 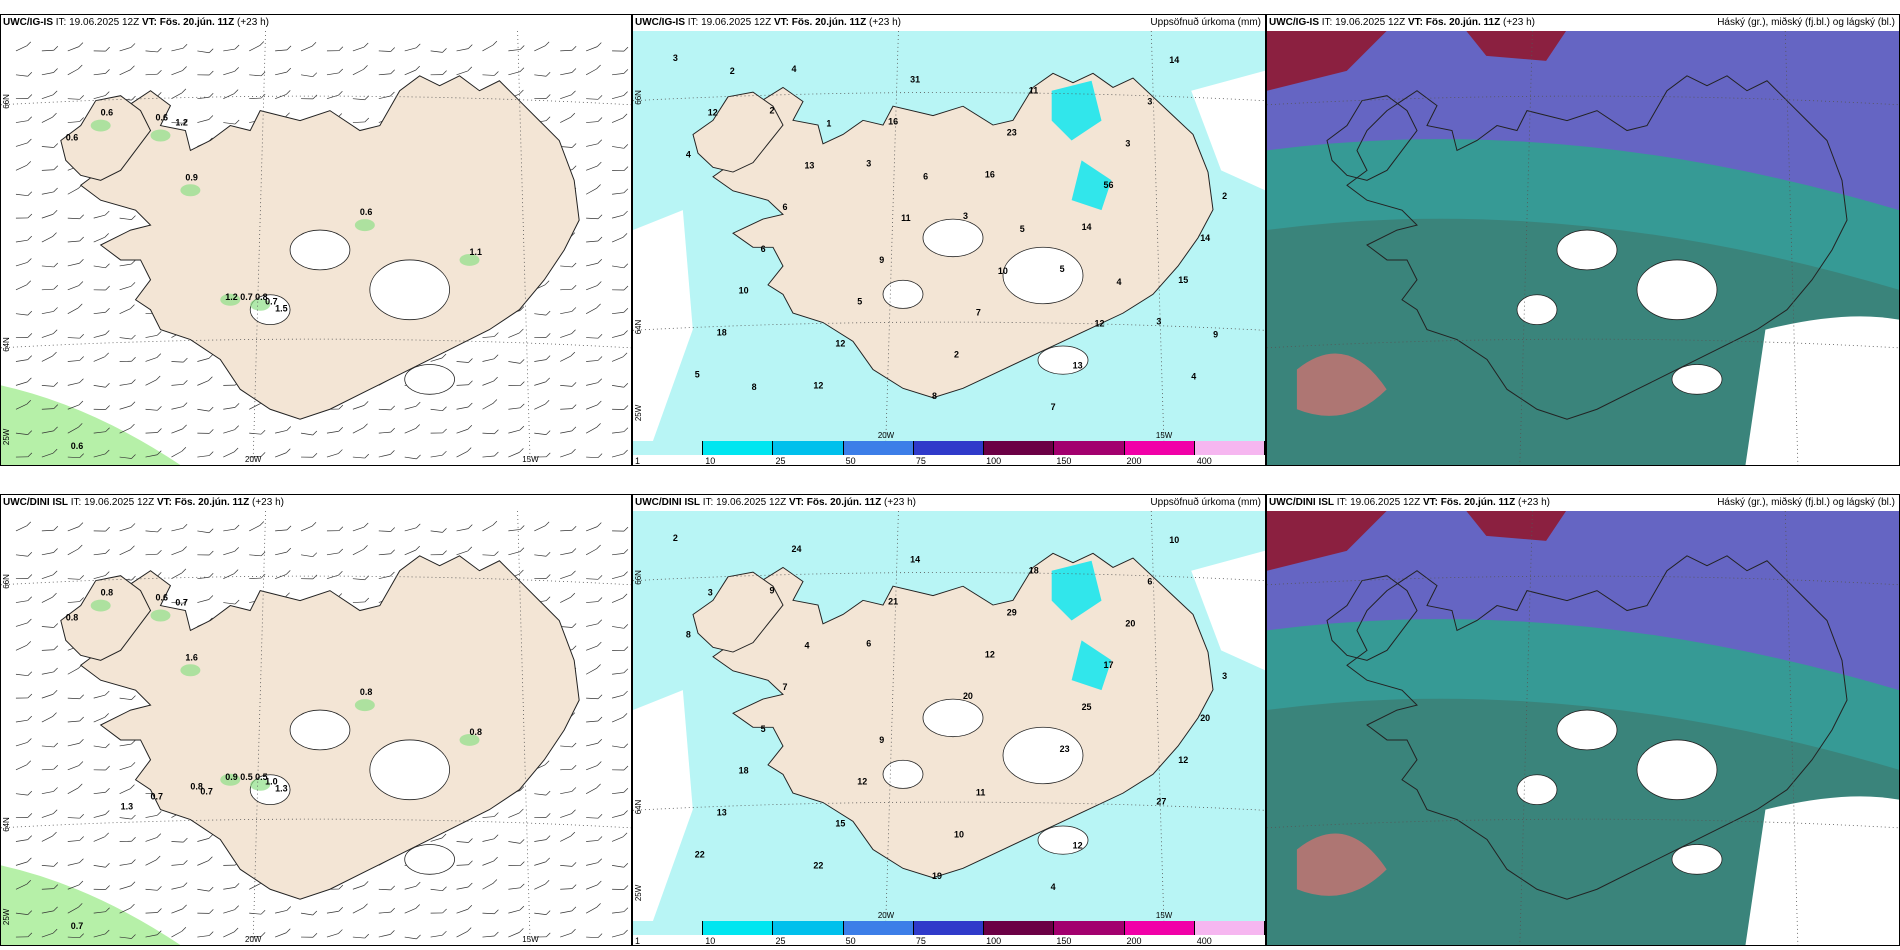 What do you see at coordinates (1012, 132) in the screenshot?
I see `precip-value-label: 23` at bounding box center [1012, 132].